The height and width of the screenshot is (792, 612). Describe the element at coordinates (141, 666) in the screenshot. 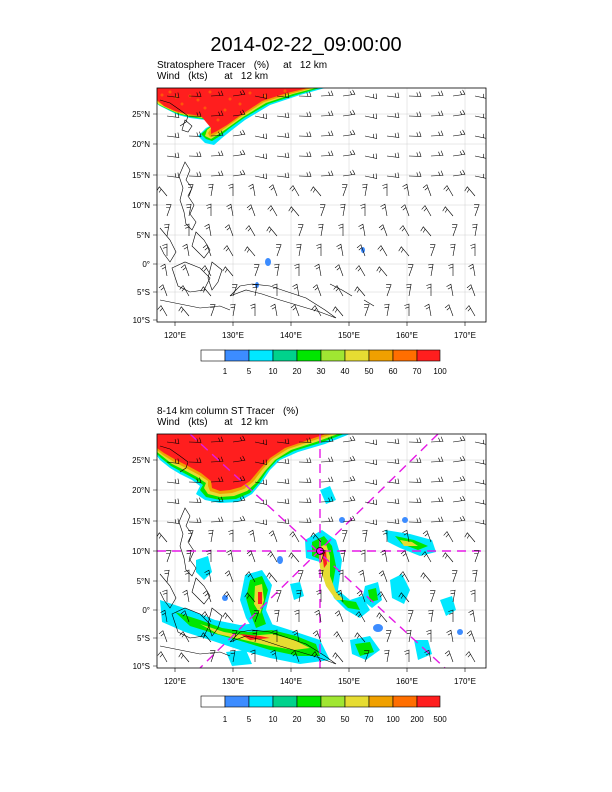

I see `lat-label: 10°S` at that location.